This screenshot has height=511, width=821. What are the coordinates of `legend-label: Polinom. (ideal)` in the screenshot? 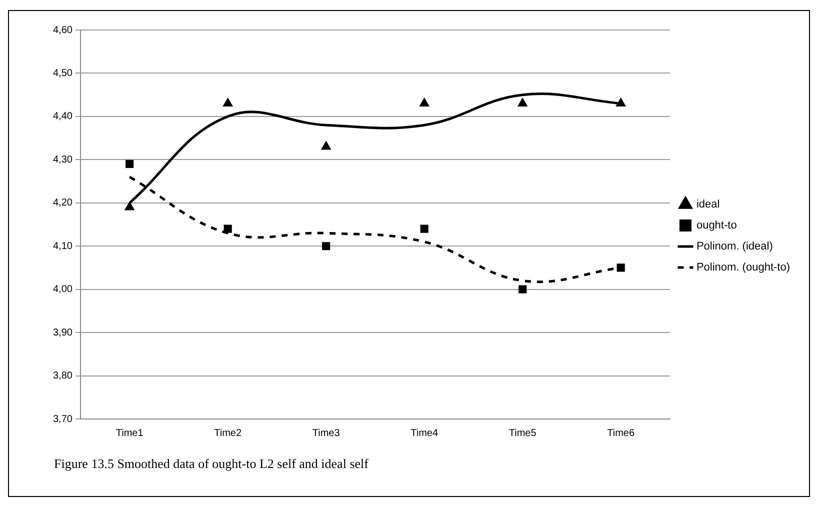 It's located at (734, 246).